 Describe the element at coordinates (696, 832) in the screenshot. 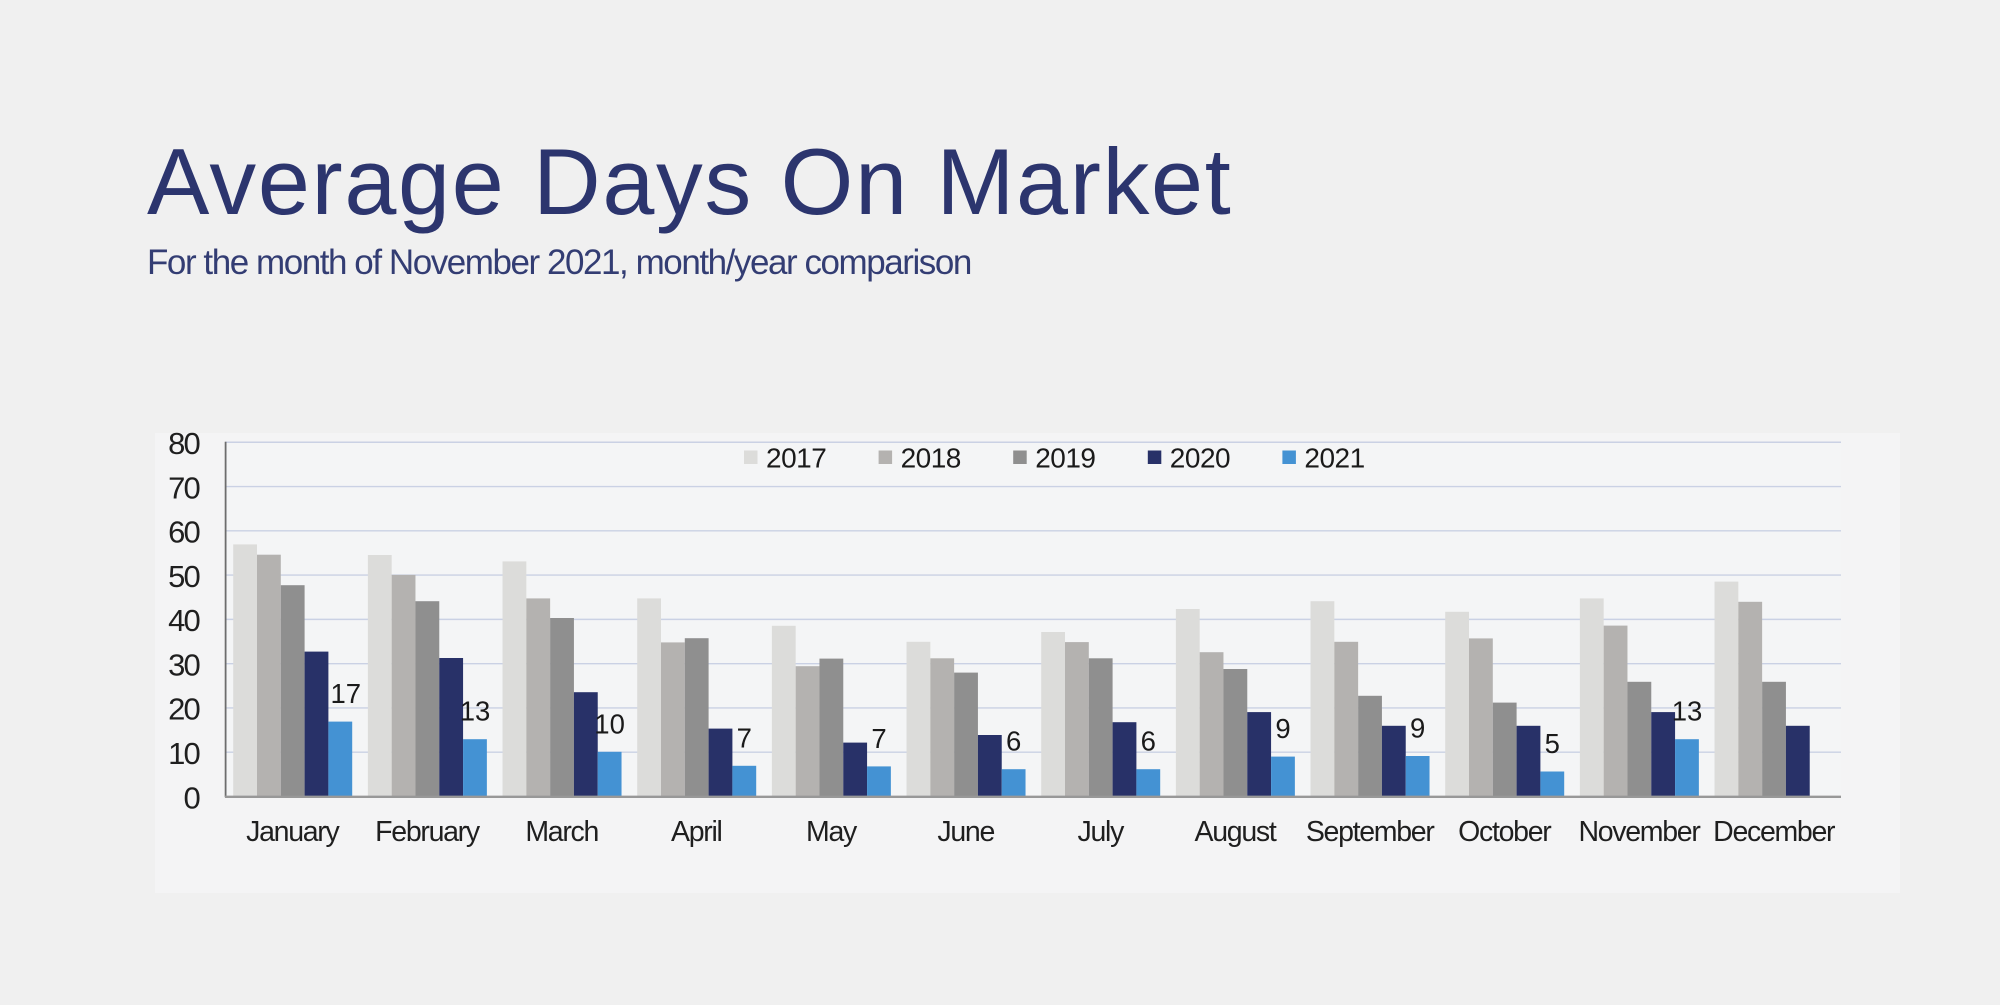

I see `svg-text: April` at that location.